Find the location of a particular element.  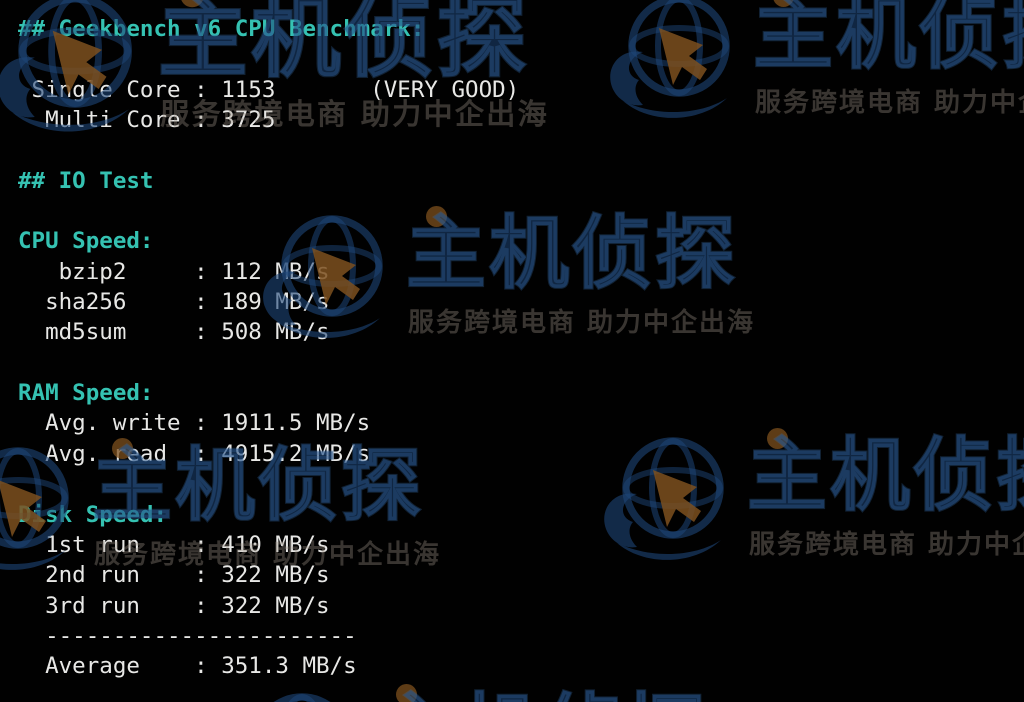

terminal-line: Single Core : 1153 (VERY GOOD) is located at coordinates (269, 89).